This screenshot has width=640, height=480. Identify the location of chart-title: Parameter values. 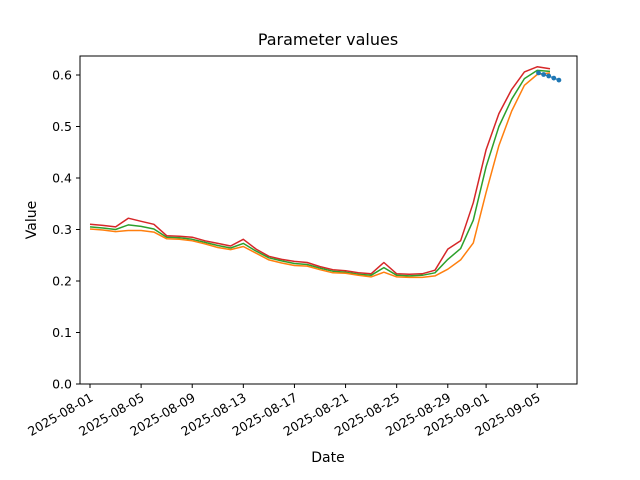
(328, 39).